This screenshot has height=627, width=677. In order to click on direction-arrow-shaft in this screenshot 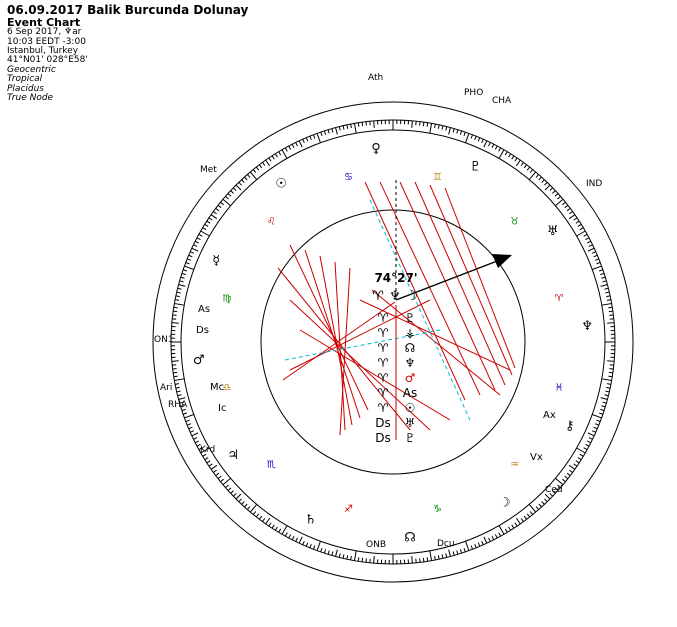, I will do `click(450, 279)`.